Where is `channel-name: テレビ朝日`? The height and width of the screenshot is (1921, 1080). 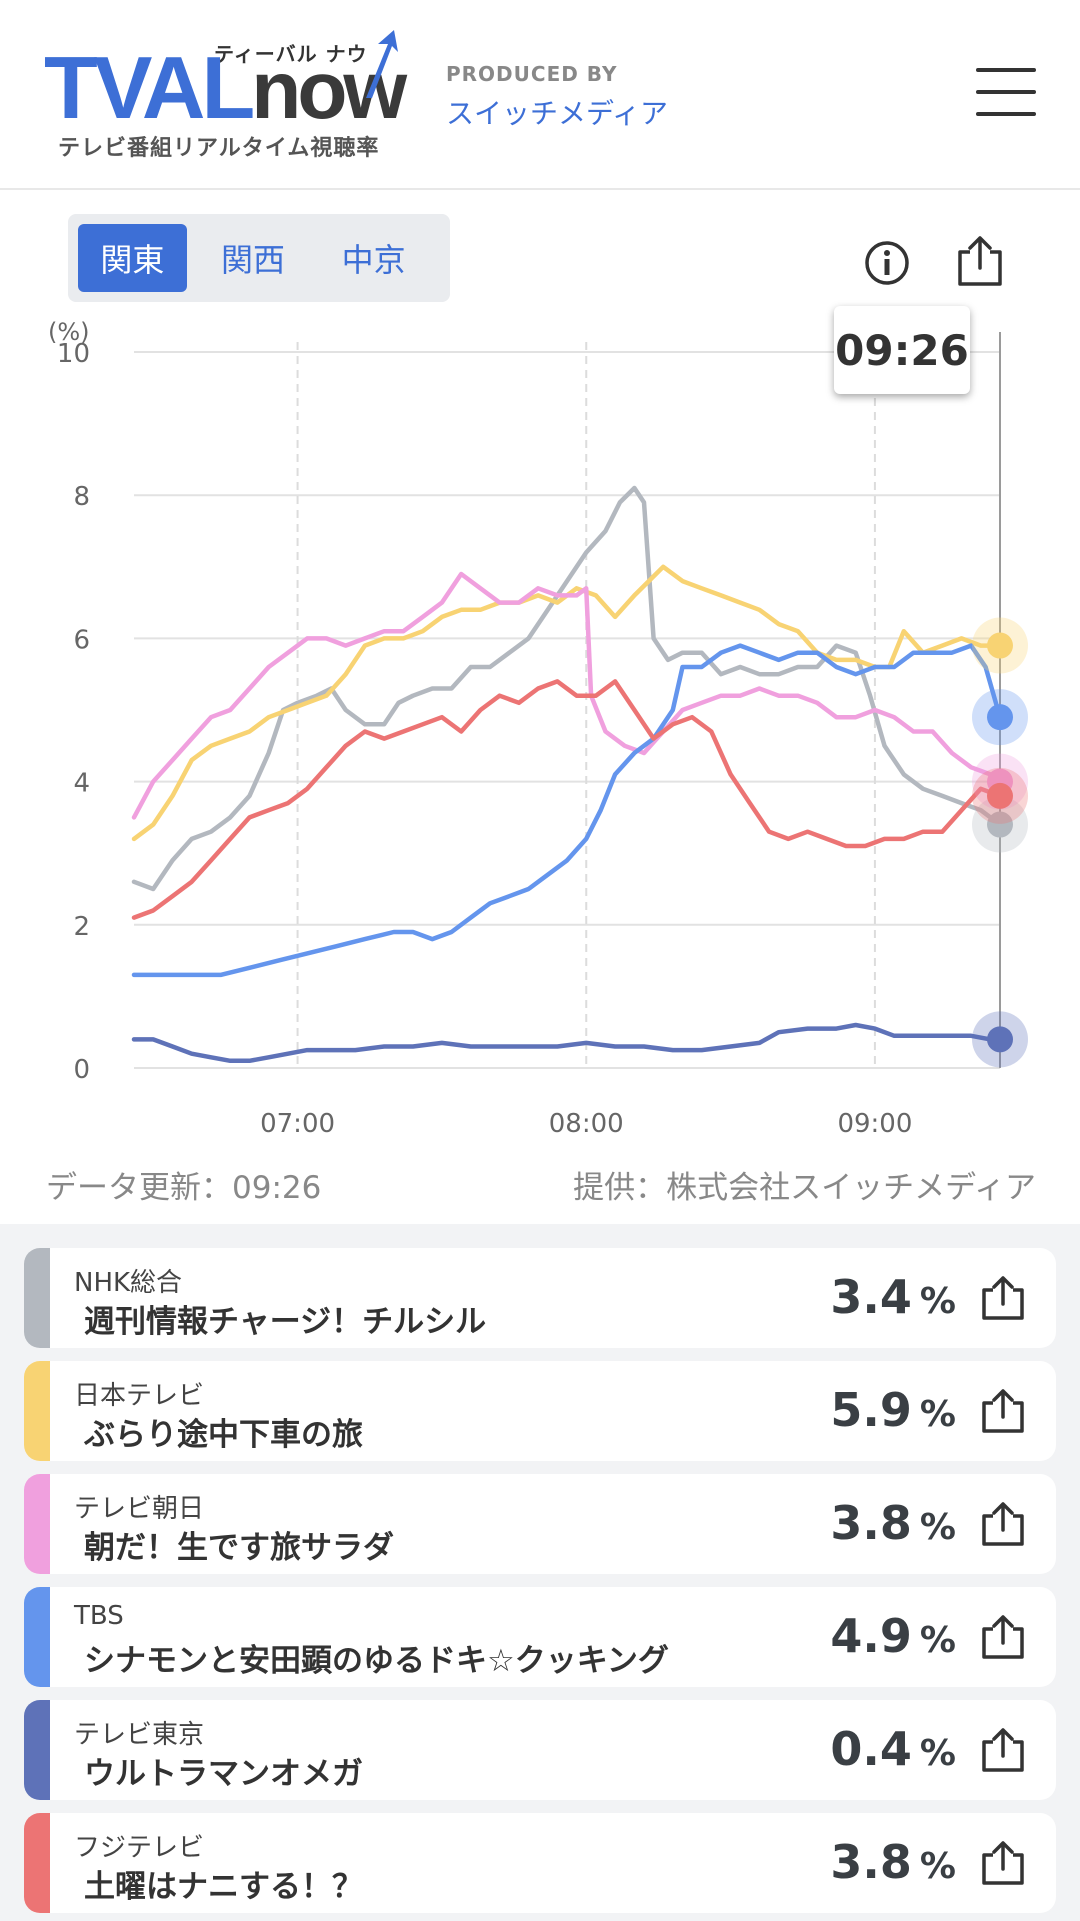 channel-name: テレビ朝日 is located at coordinates (139, 1509).